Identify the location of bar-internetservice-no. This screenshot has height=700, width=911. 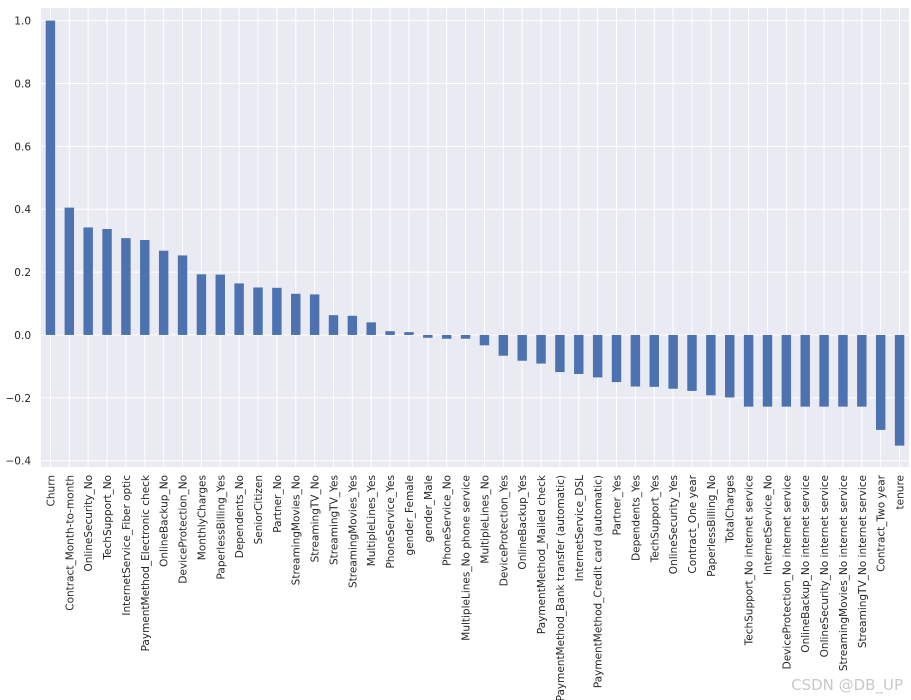
(767, 370).